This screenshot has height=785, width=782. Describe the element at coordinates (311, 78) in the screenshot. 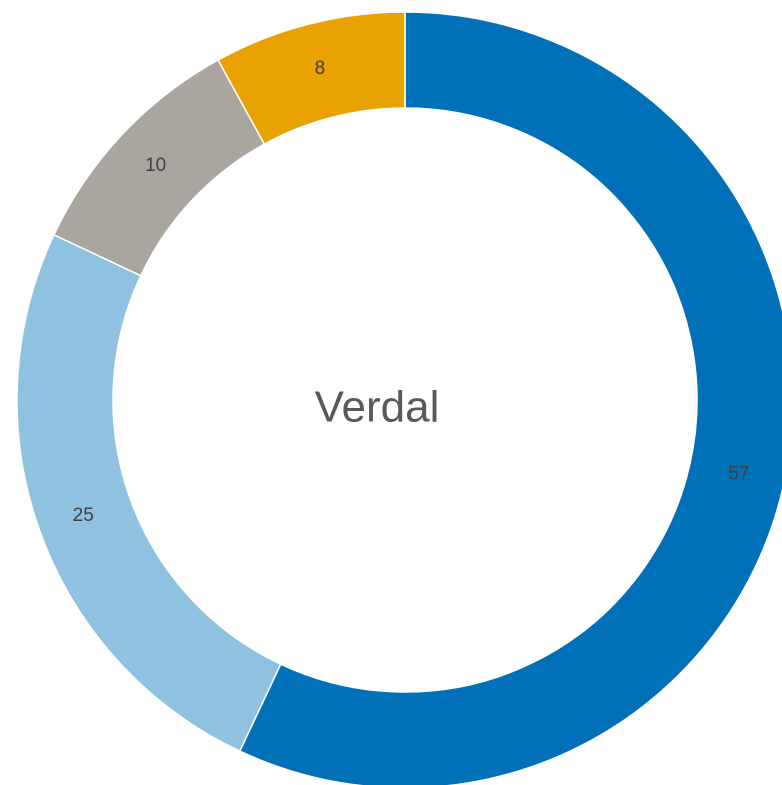

I see `donut-segment` at that location.